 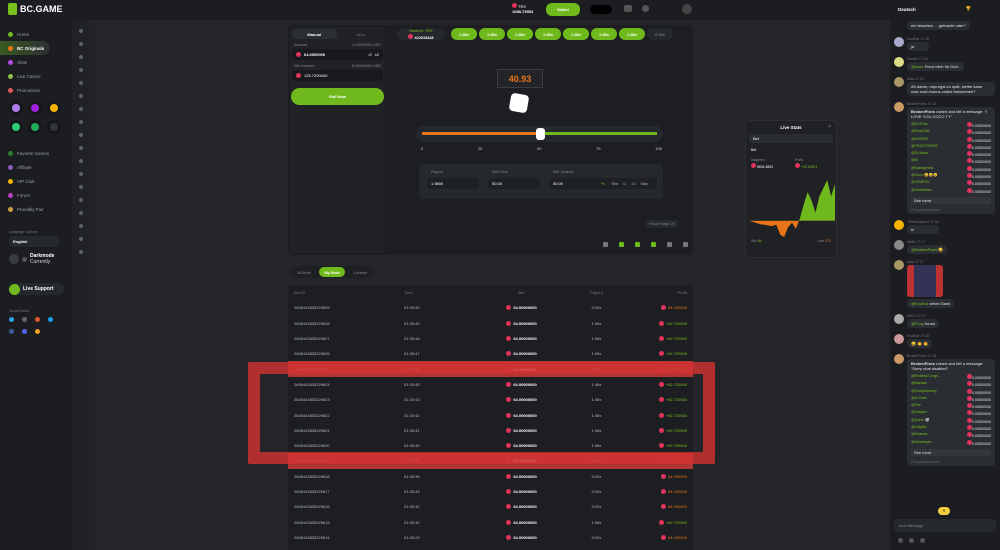 What do you see at coordinates (11, 319) in the screenshot?
I see `telegram-icon` at bounding box center [11, 319].